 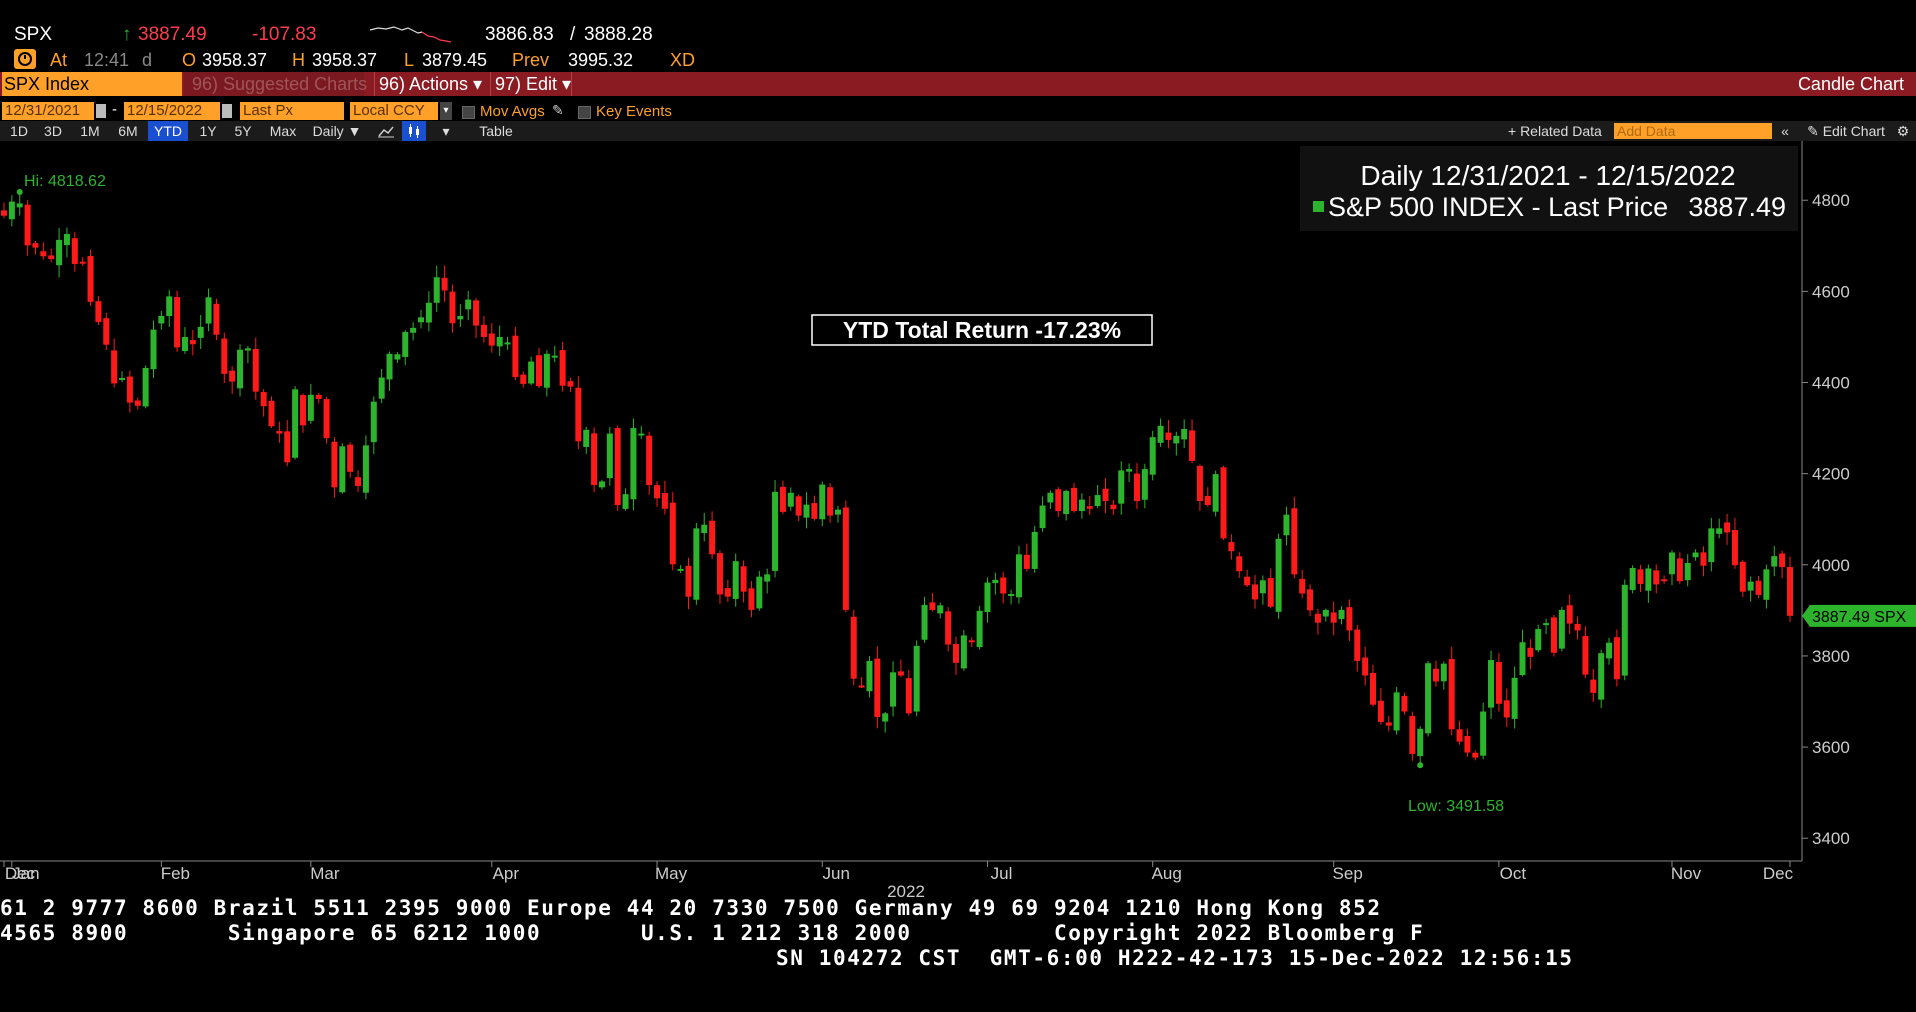 What do you see at coordinates (172, 111) in the screenshot?
I see `end-date-input: 12/15/2022` at bounding box center [172, 111].